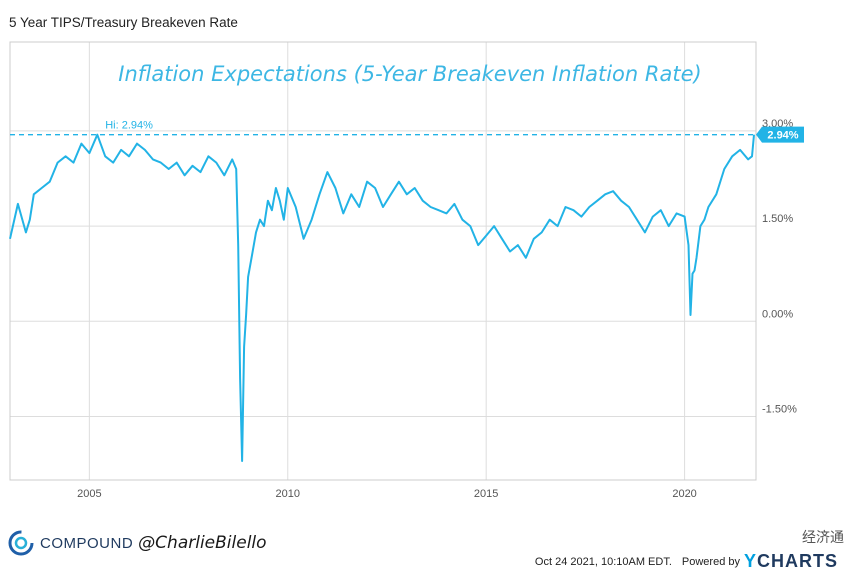 This screenshot has height=572, width=850. Describe the element at coordinates (603, 561) in the screenshot. I see `timestamp: Oct 24 2021, 10:10AM EDT.` at that location.